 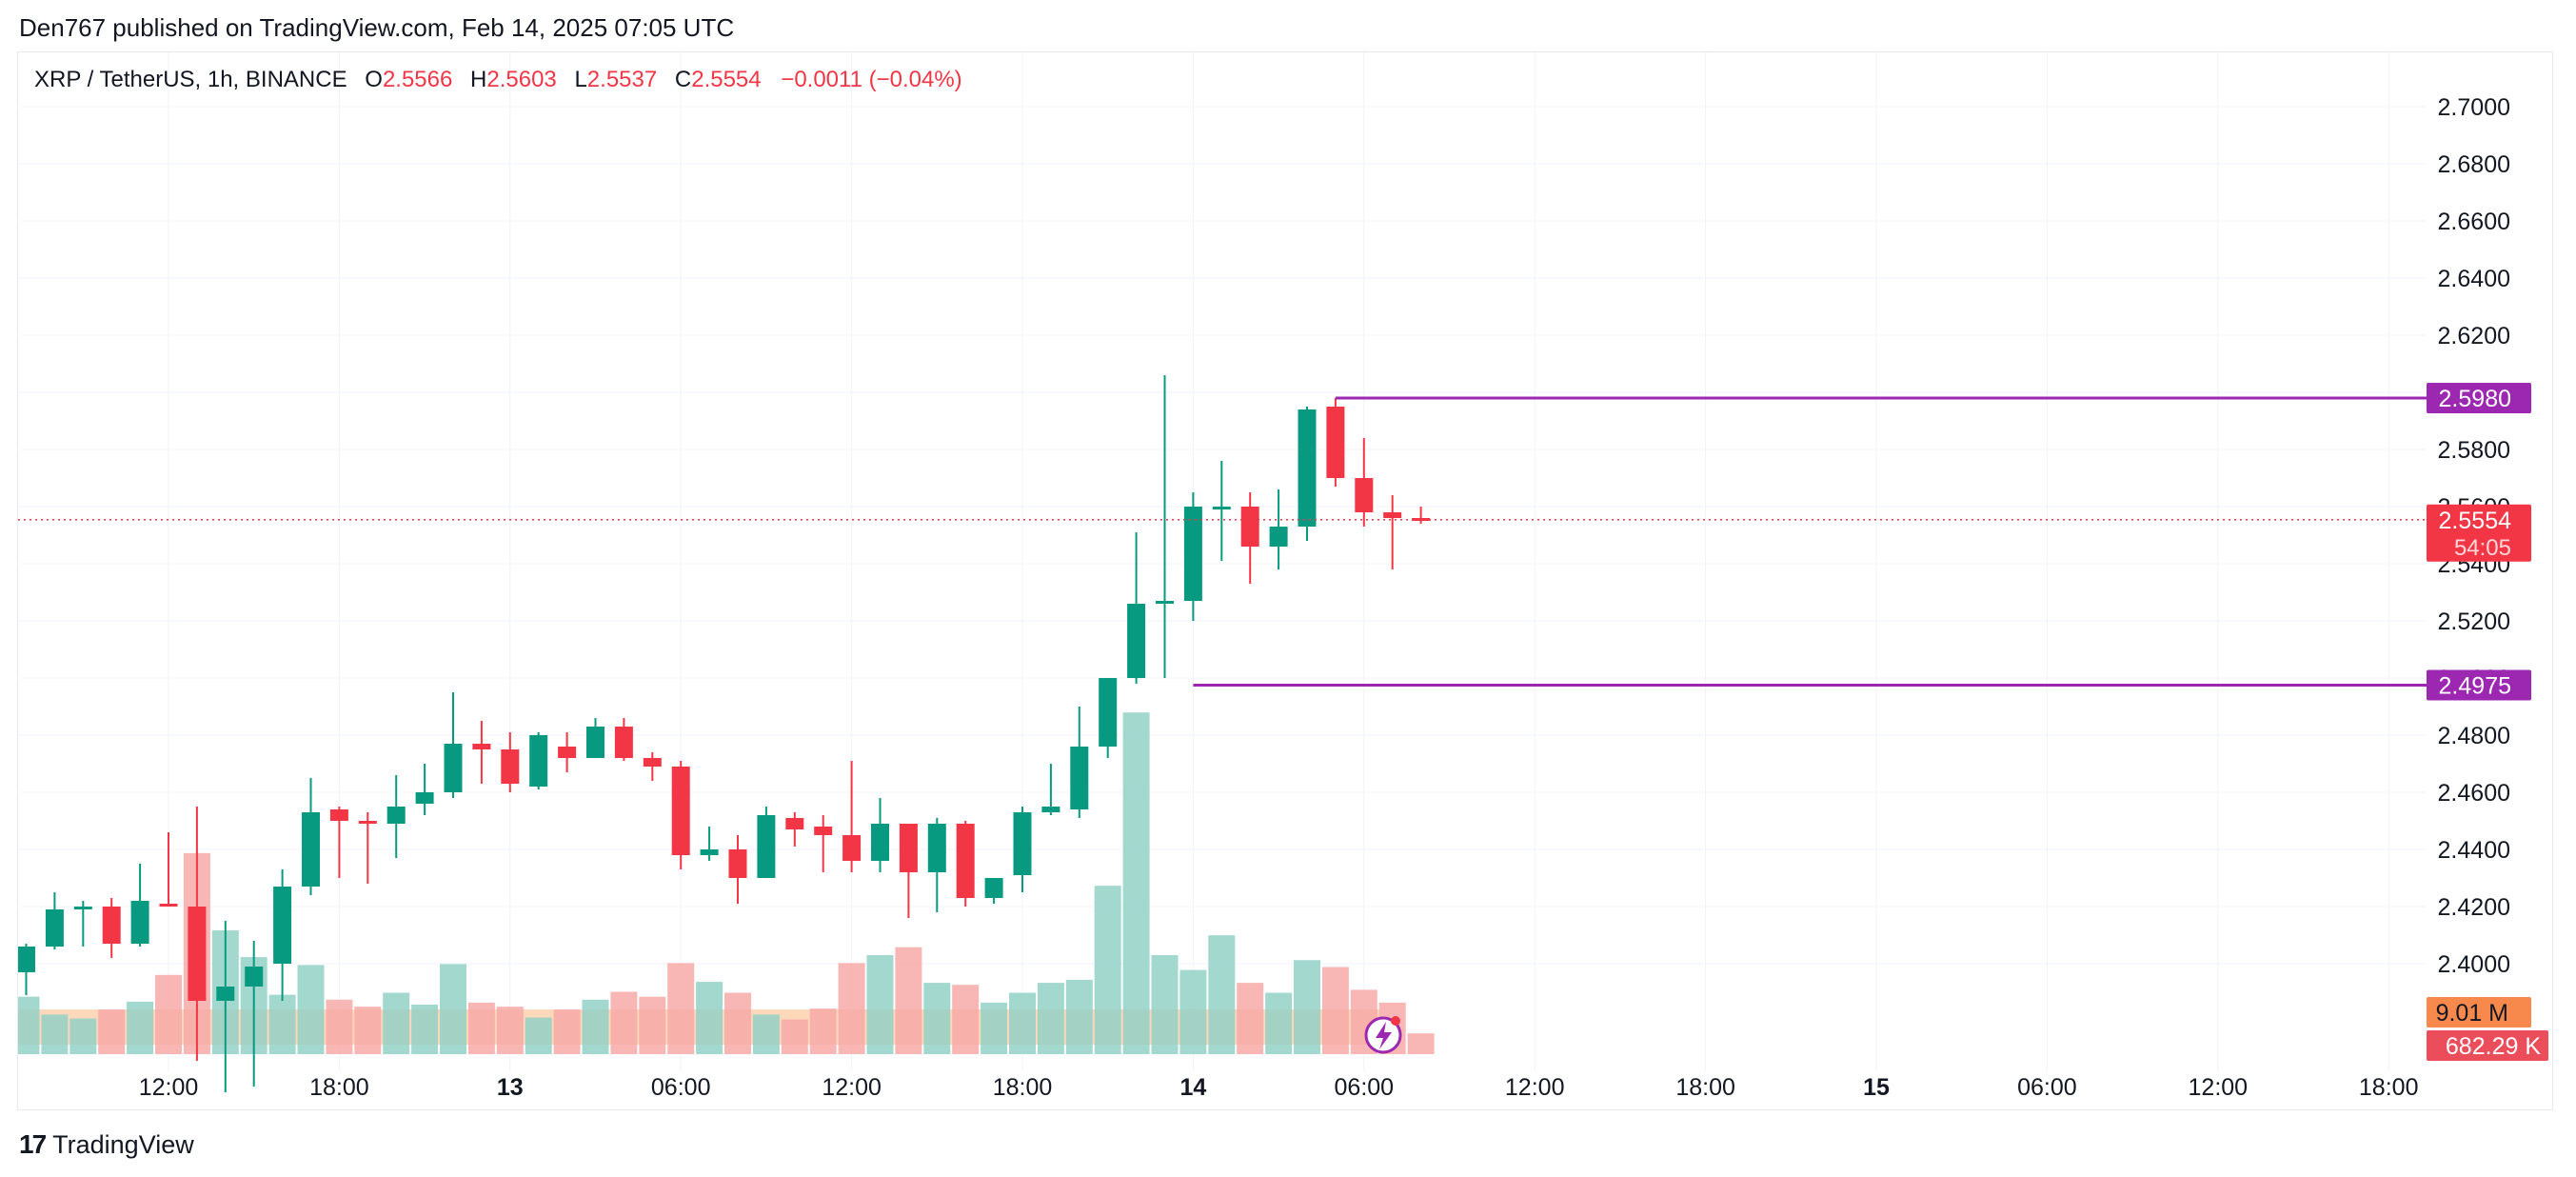 I want to click on lightning-bolt-icon, so click(x=1384, y=1035).